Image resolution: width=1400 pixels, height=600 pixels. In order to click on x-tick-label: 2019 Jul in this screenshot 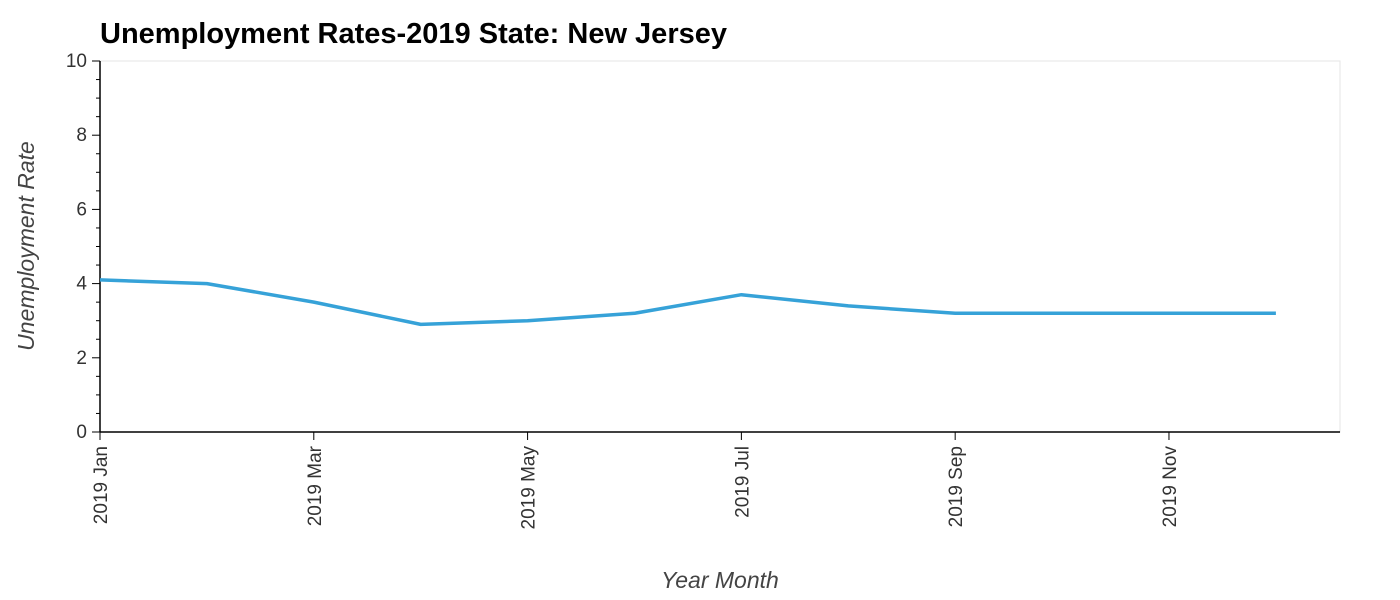, I will do `click(742, 482)`.